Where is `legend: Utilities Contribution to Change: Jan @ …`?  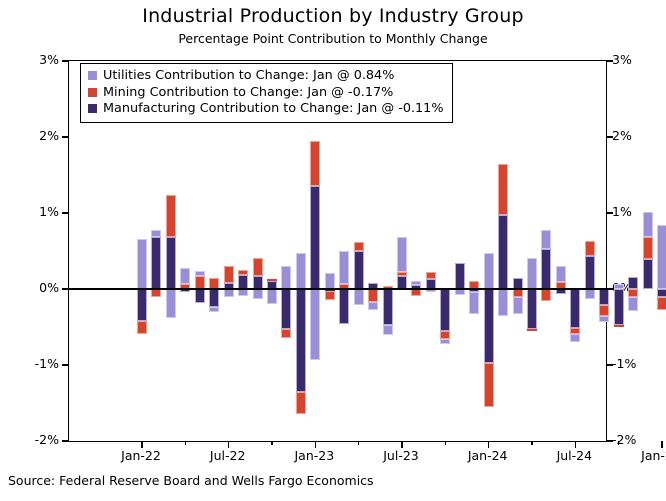
legend: Utilities Contribution to Change: Jan @ … is located at coordinates (267, 93).